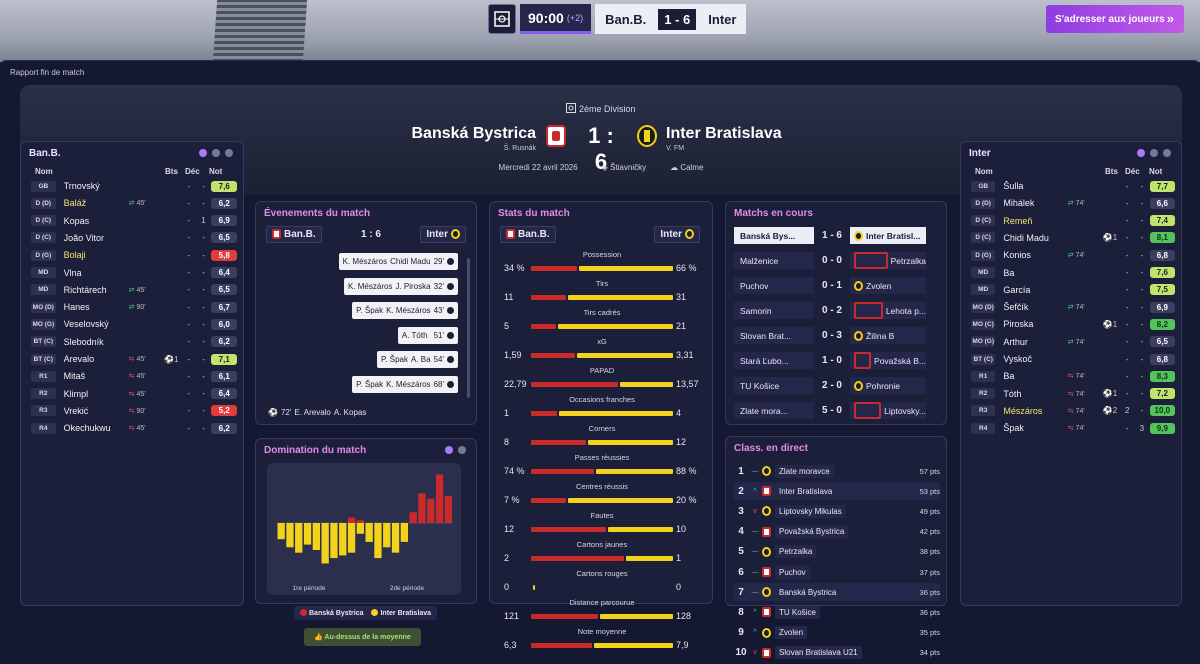  What do you see at coordinates (888, 285) in the screenshot?
I see `live-away-cell: Zvolen` at bounding box center [888, 285].